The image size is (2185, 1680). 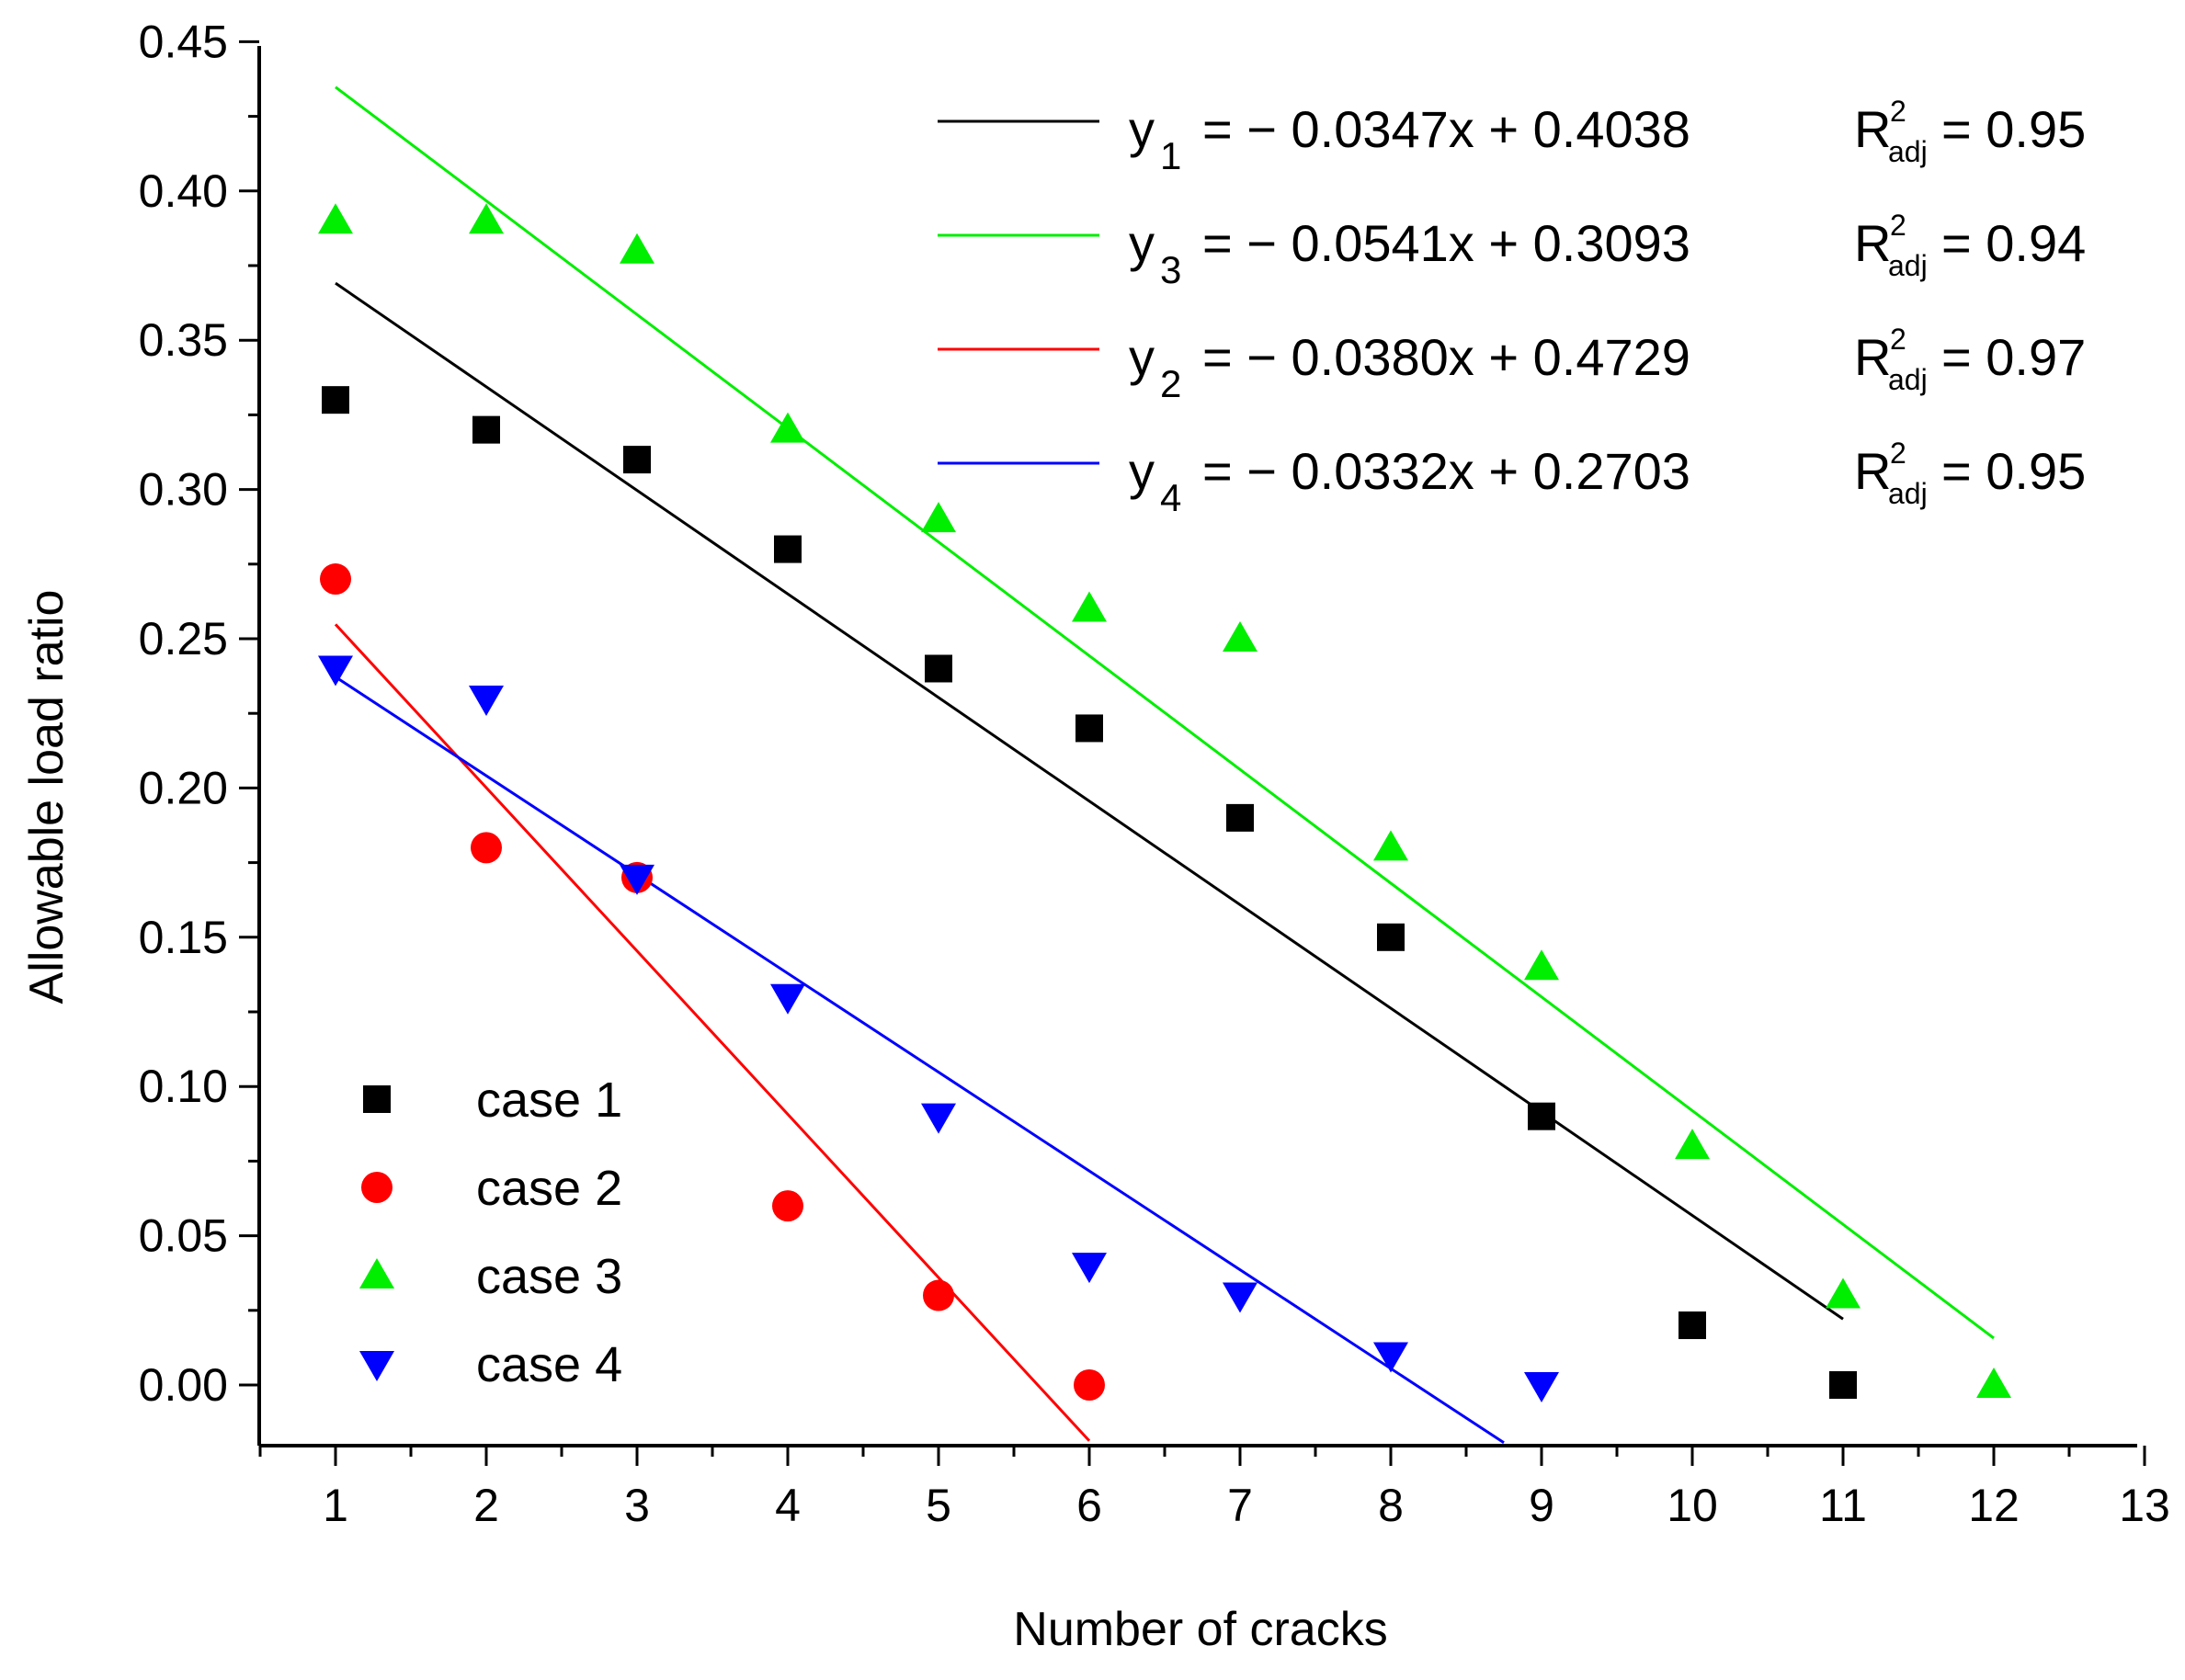 I want to click on fit-legend-r2-y4: = 0.95, so click(x=2013, y=471).